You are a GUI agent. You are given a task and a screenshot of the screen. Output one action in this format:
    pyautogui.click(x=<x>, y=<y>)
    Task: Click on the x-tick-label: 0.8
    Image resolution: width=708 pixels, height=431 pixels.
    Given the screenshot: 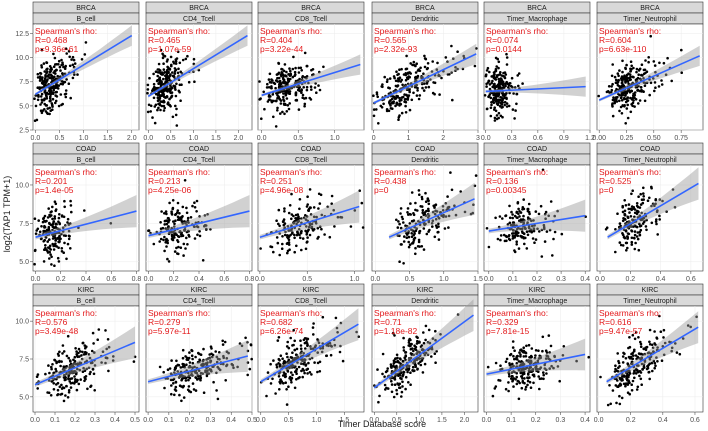 What is the action you would take?
    pyautogui.click(x=137, y=279)
    